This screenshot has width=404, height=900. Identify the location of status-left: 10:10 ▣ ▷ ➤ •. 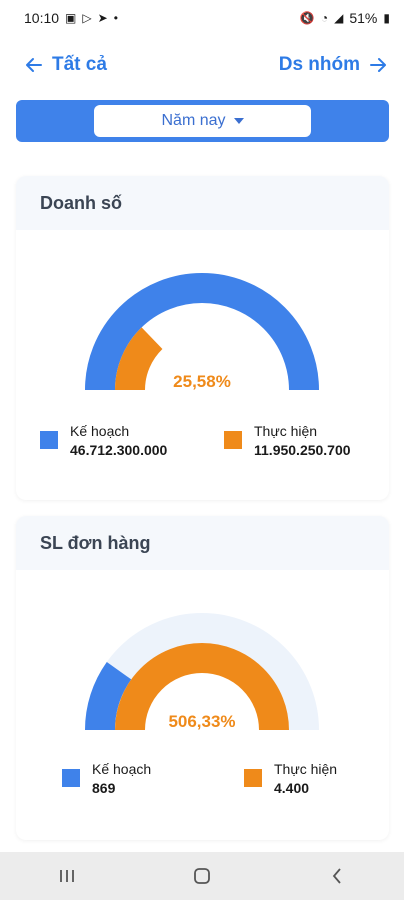
(71, 18).